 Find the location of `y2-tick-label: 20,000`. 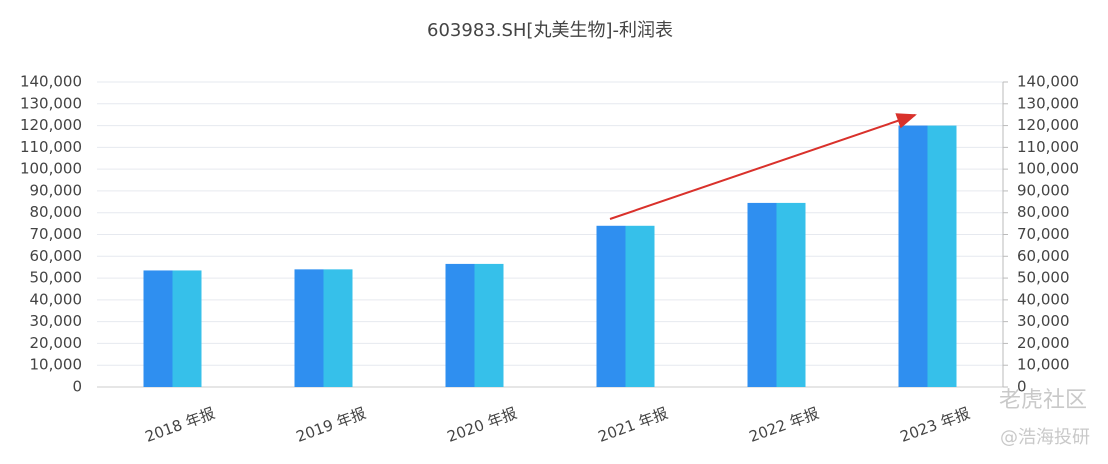

y2-tick-label: 20,000 is located at coordinates (1043, 343).